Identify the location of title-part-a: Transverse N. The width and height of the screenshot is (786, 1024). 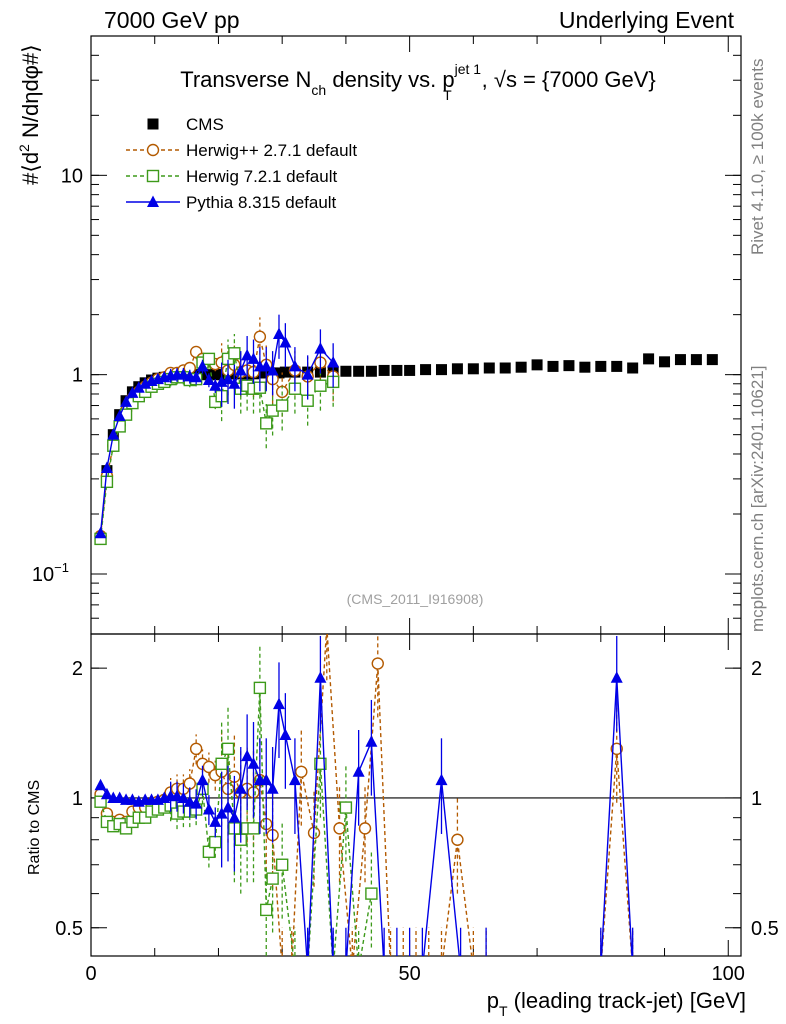
(245, 79).